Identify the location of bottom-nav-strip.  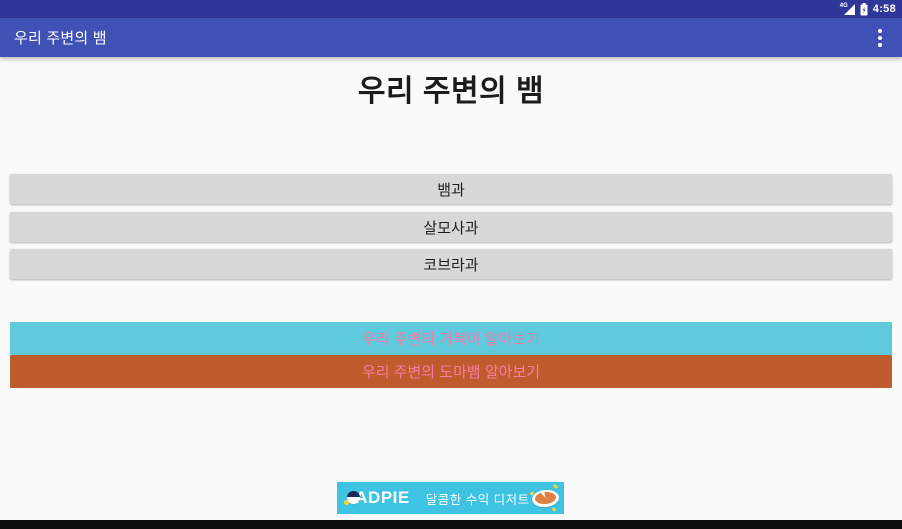
(451, 524).